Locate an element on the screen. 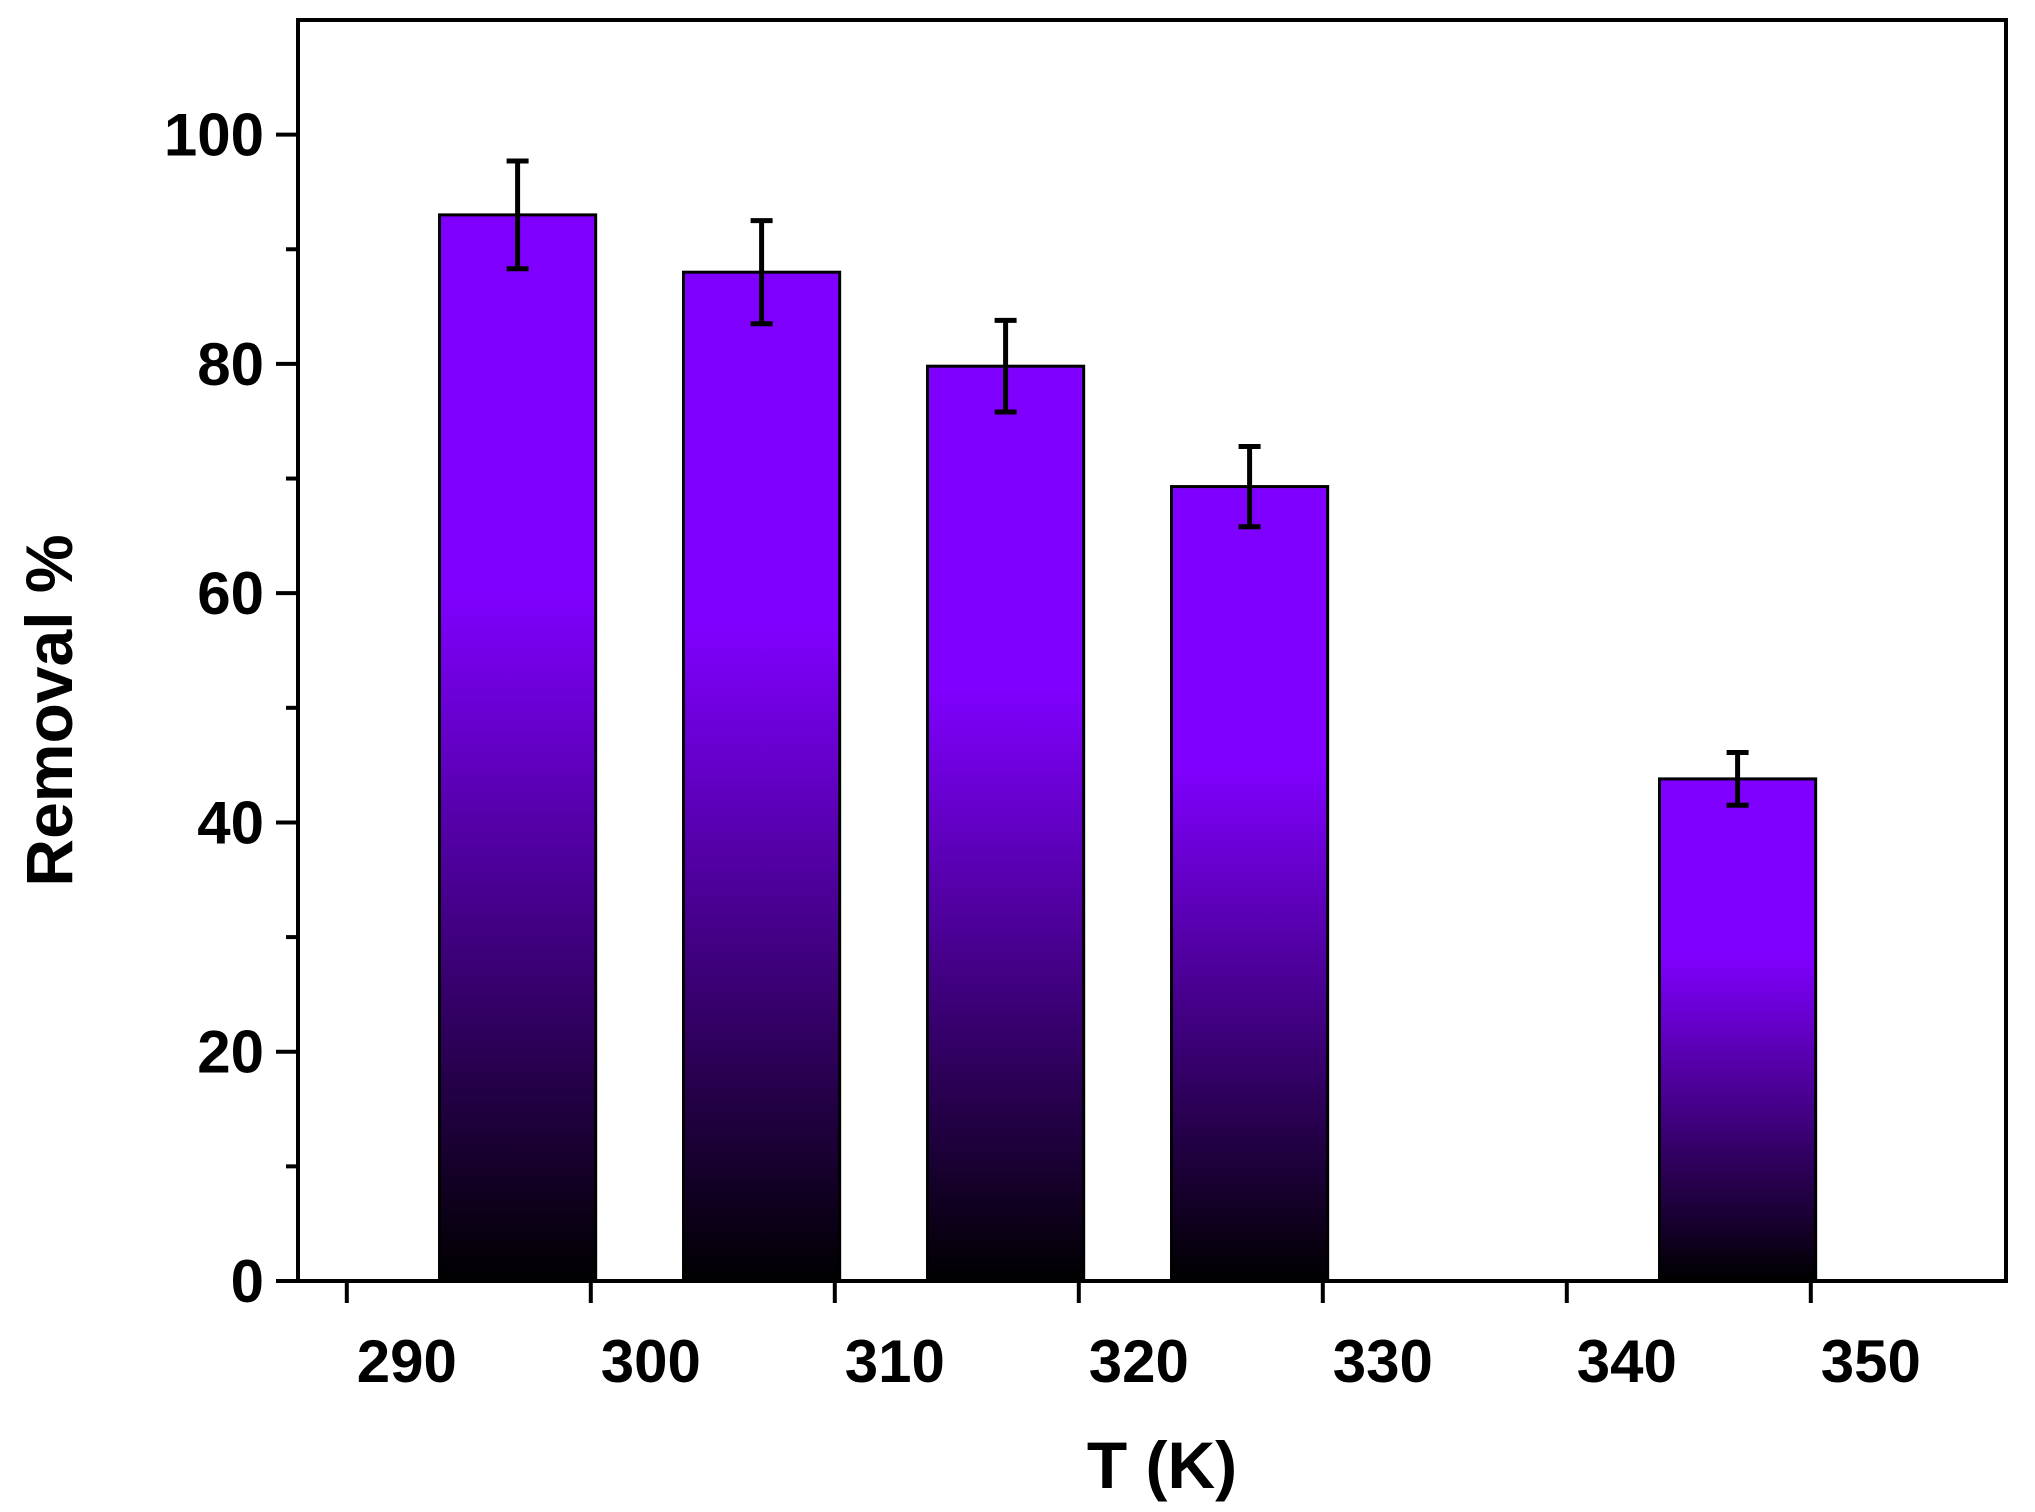 The height and width of the screenshot is (1512, 2035). y-tick-label: 40 is located at coordinates (230, 822).